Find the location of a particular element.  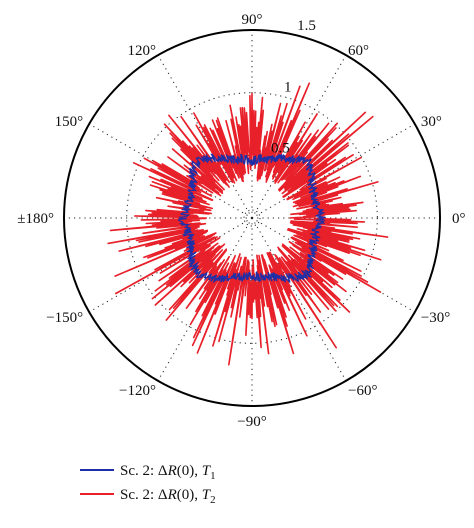

angle-tick-label: 30° is located at coordinates (431, 122).